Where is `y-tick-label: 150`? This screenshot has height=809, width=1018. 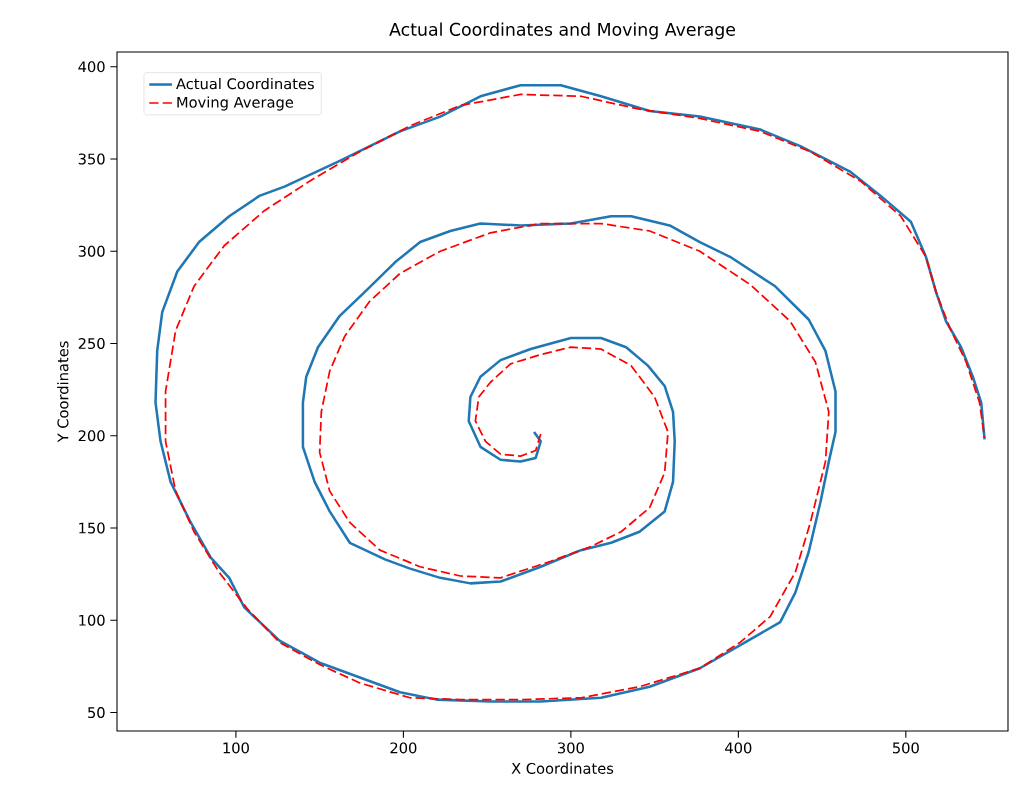
y-tick-label: 150 is located at coordinates (92, 528).